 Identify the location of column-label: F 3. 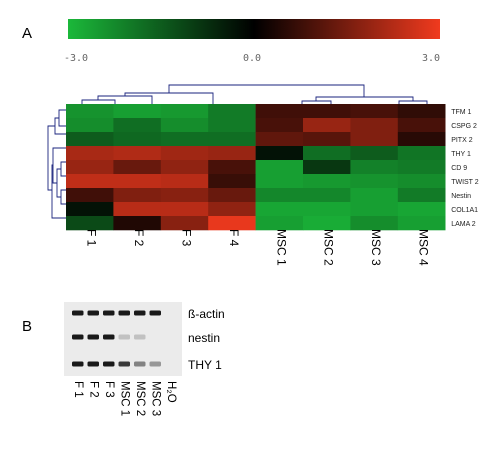
(187, 238).